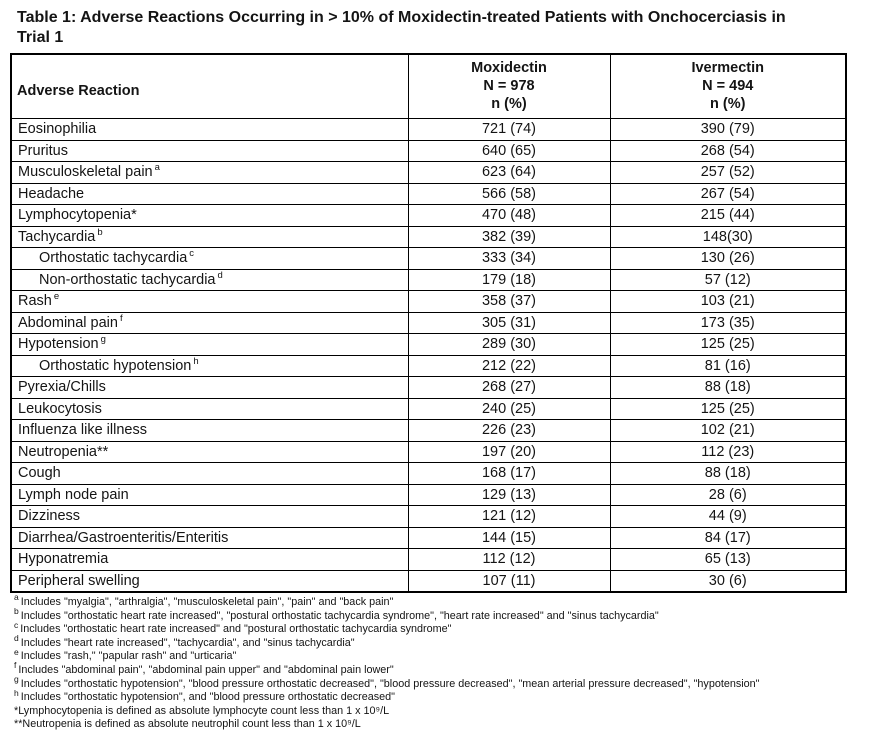 The height and width of the screenshot is (750, 888). What do you see at coordinates (123, 537) in the screenshot?
I see `adverse-reaction-label: Diarrhea/Gastroenteritis/Enteritis` at bounding box center [123, 537].